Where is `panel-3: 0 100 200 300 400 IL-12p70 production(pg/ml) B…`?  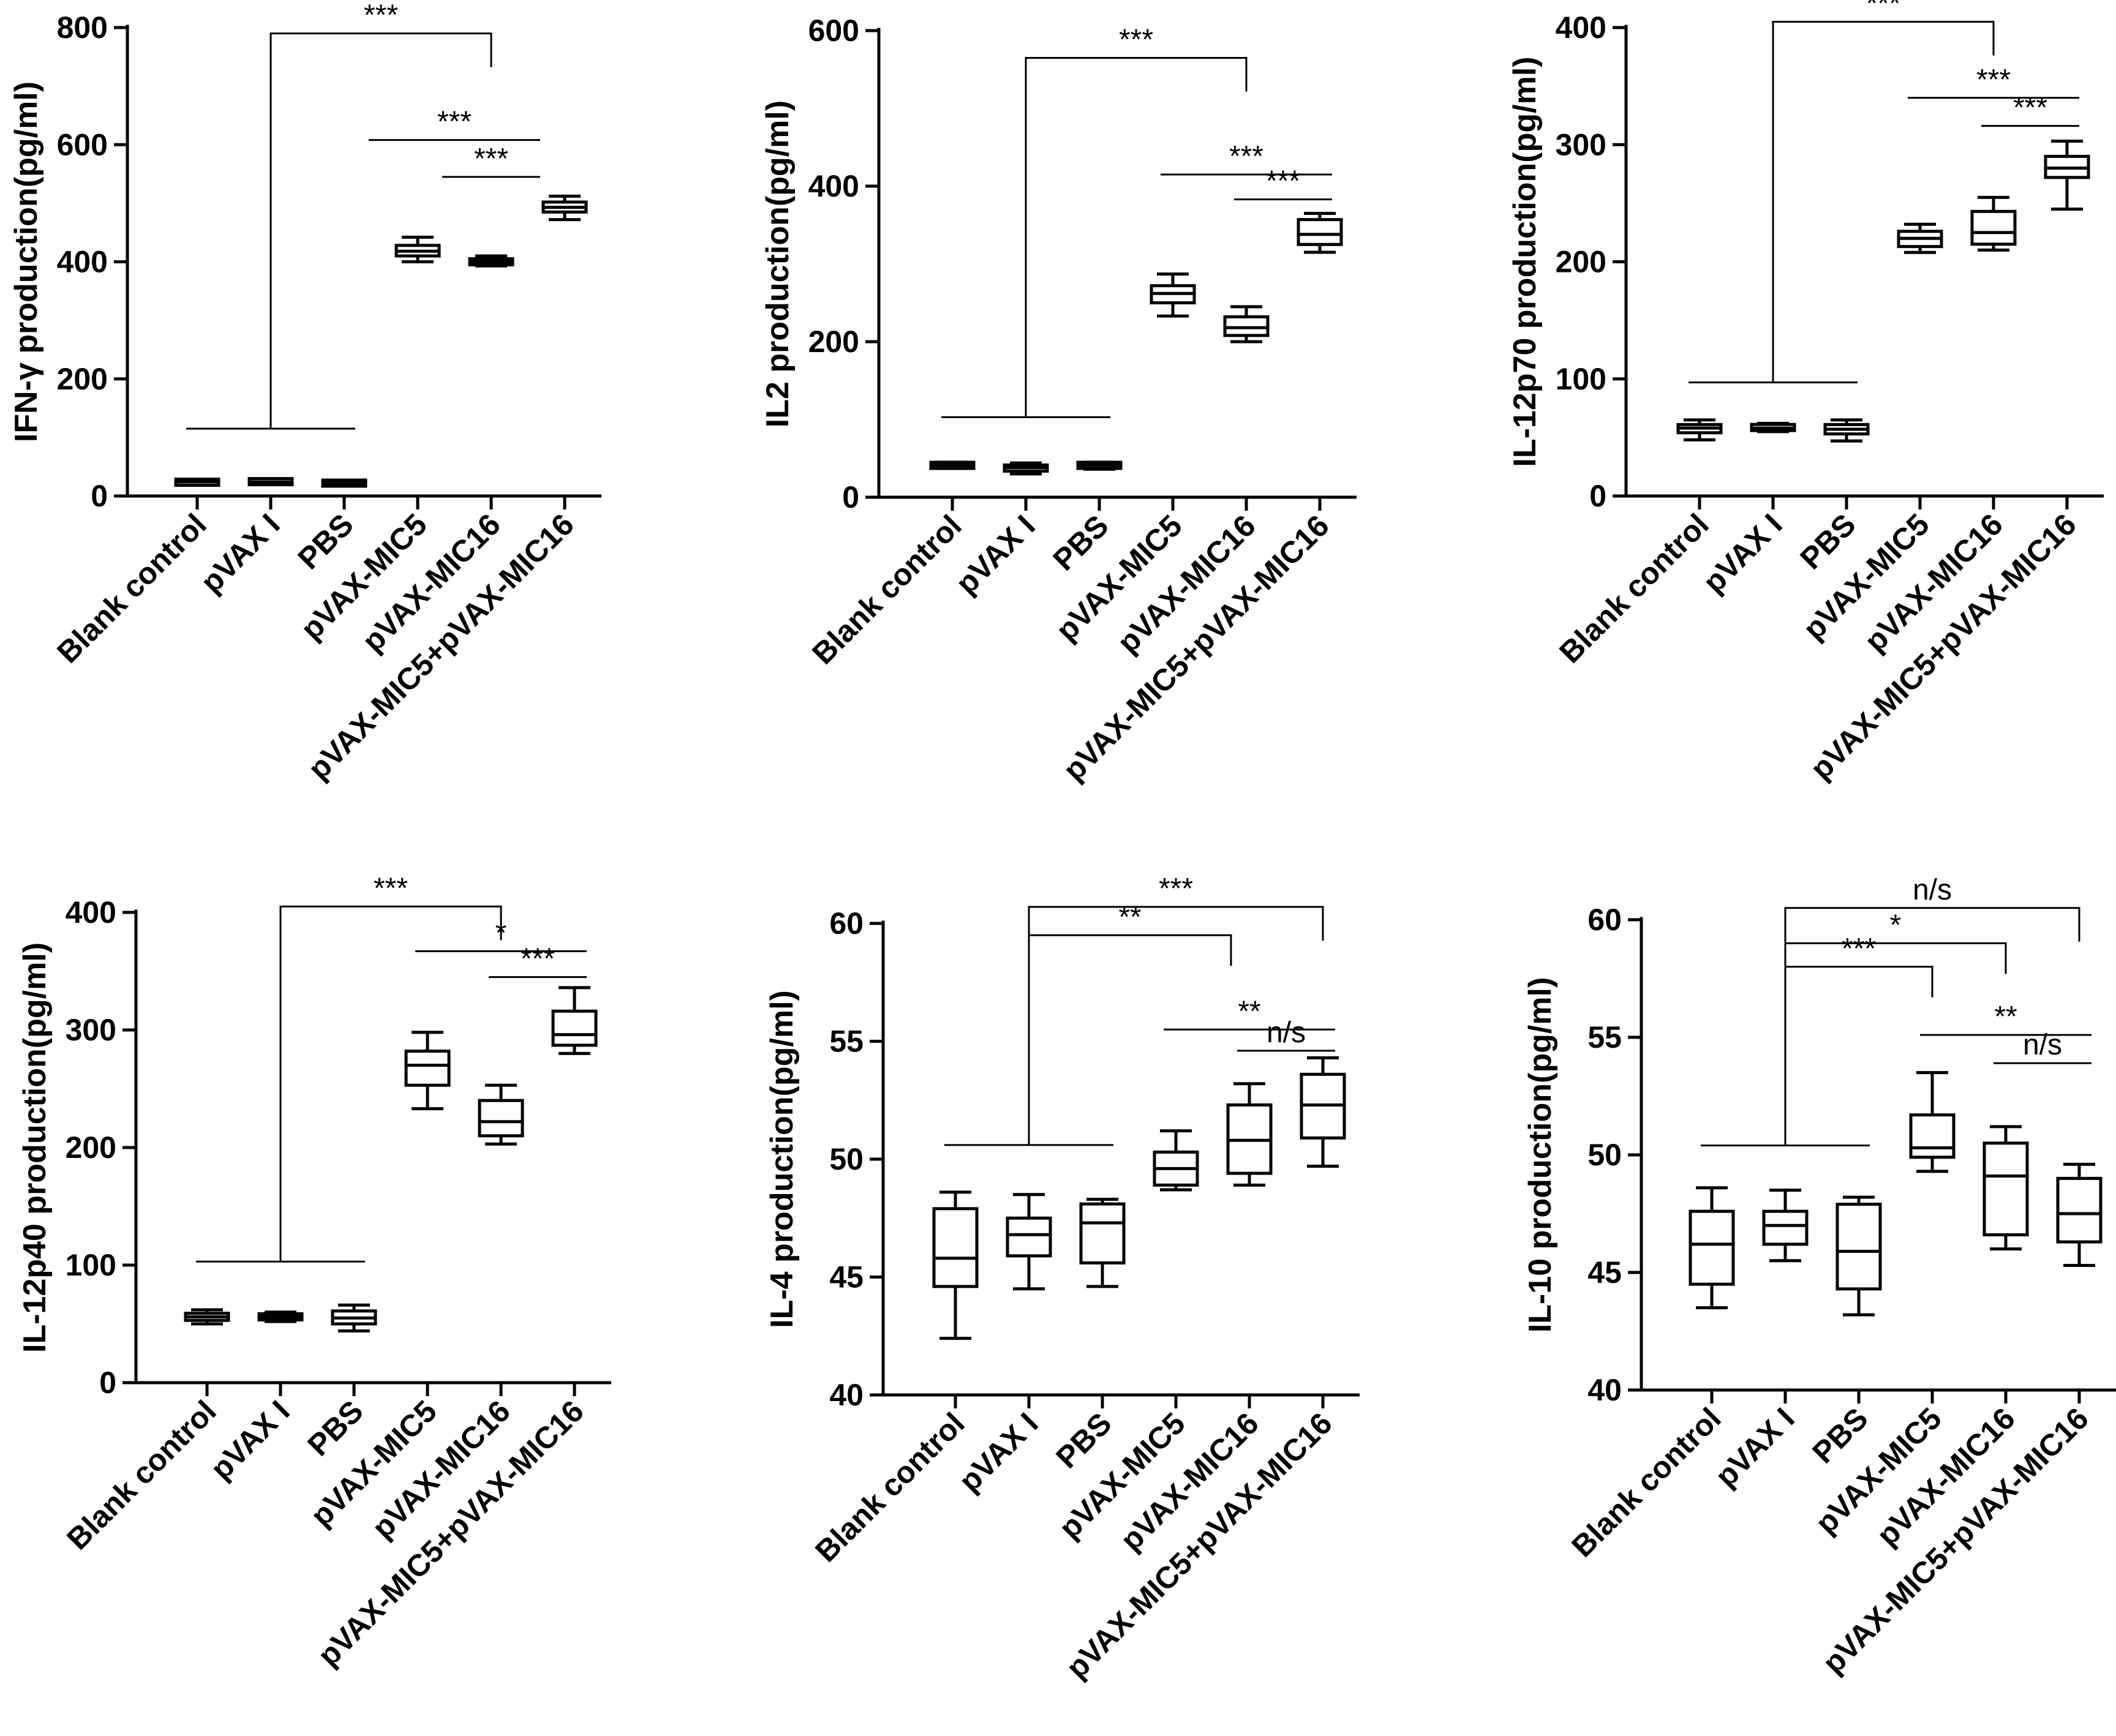
panel-3: 0 100 200 300 400 IL-12p70 production(pg/ml) B… is located at coordinates (1805, 393).